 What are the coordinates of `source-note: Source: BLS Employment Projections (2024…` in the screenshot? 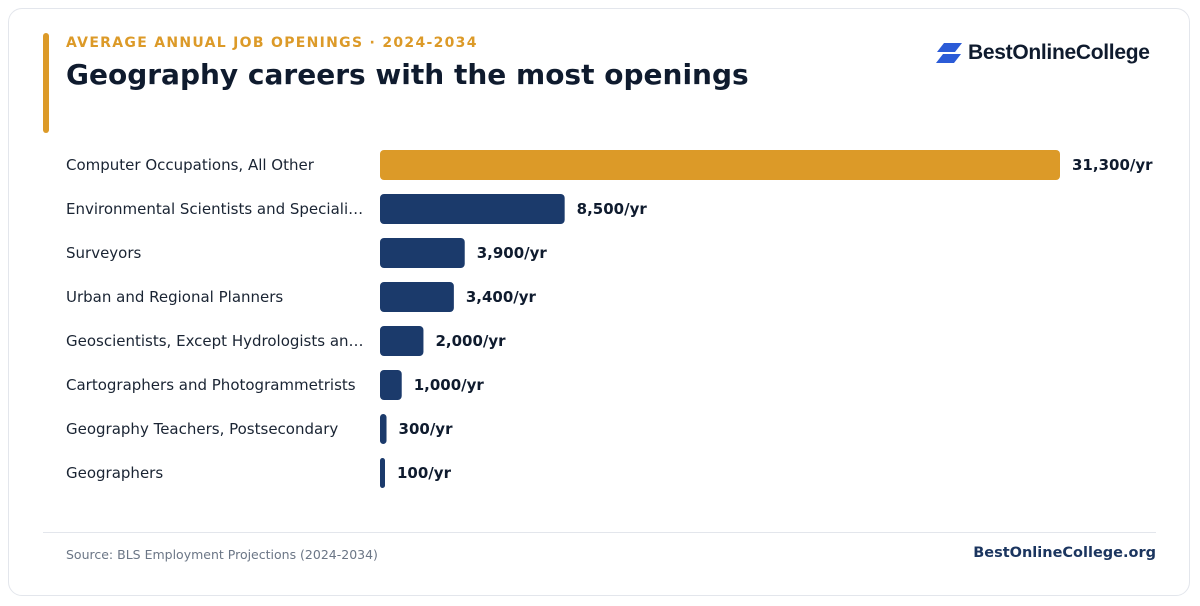 It's located at (222, 554).